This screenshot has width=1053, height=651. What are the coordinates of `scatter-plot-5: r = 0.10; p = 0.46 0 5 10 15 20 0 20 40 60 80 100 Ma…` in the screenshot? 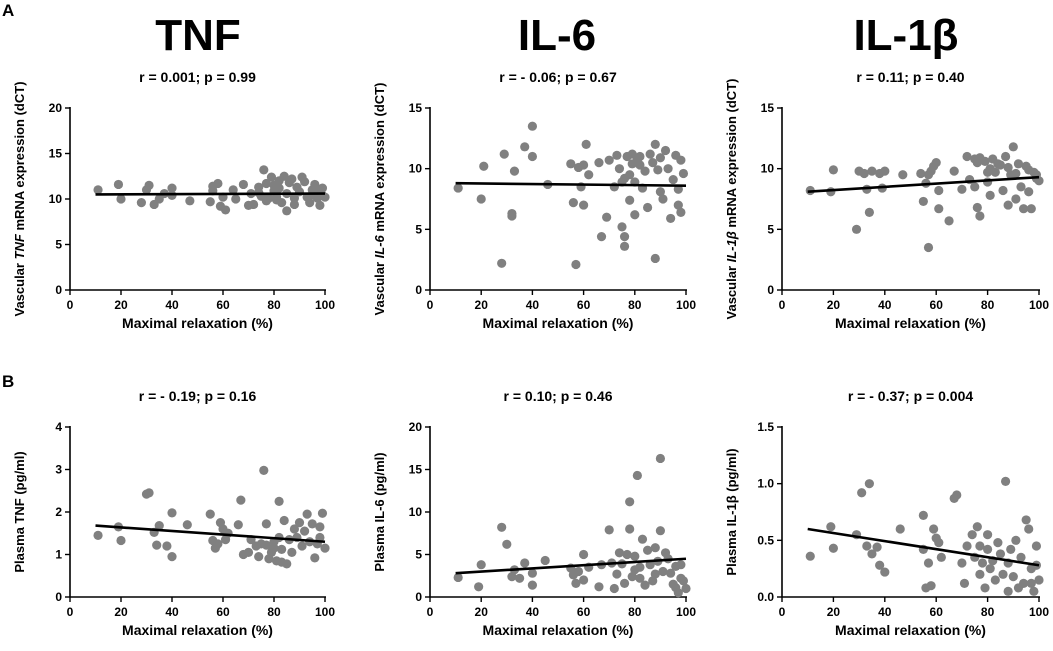 It's located at (534, 513).